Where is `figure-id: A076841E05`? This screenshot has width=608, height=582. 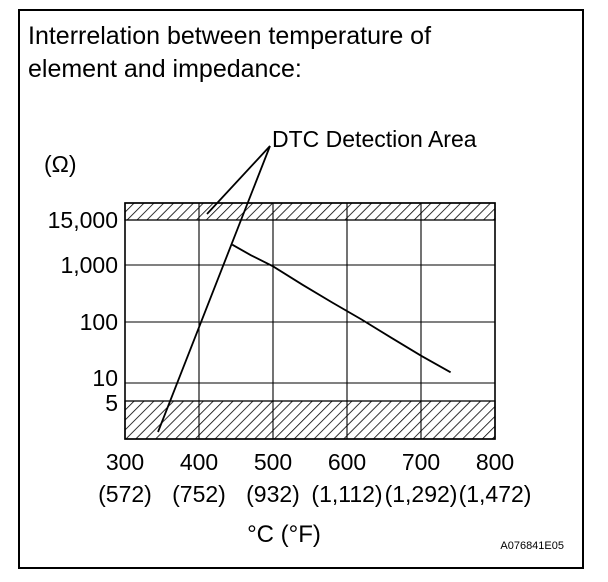
figure-id: A076841E05 is located at coordinates (532, 546).